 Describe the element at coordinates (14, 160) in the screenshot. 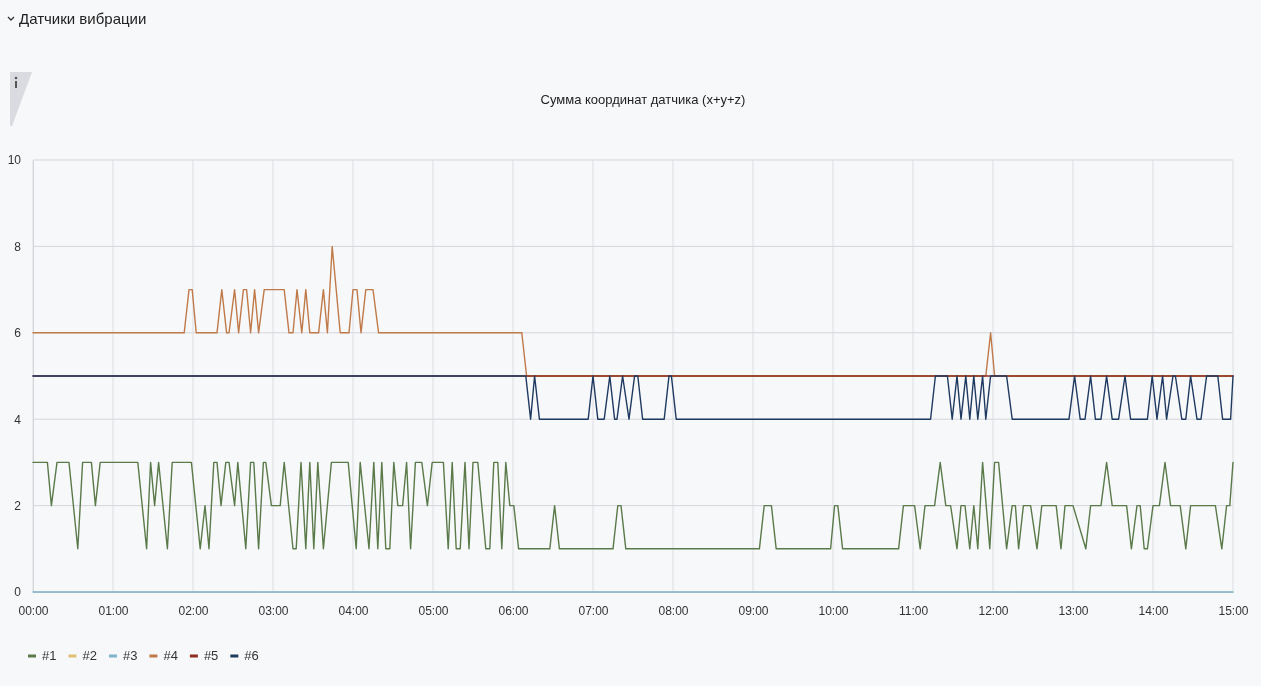

I see `y-tick-label: 10` at that location.